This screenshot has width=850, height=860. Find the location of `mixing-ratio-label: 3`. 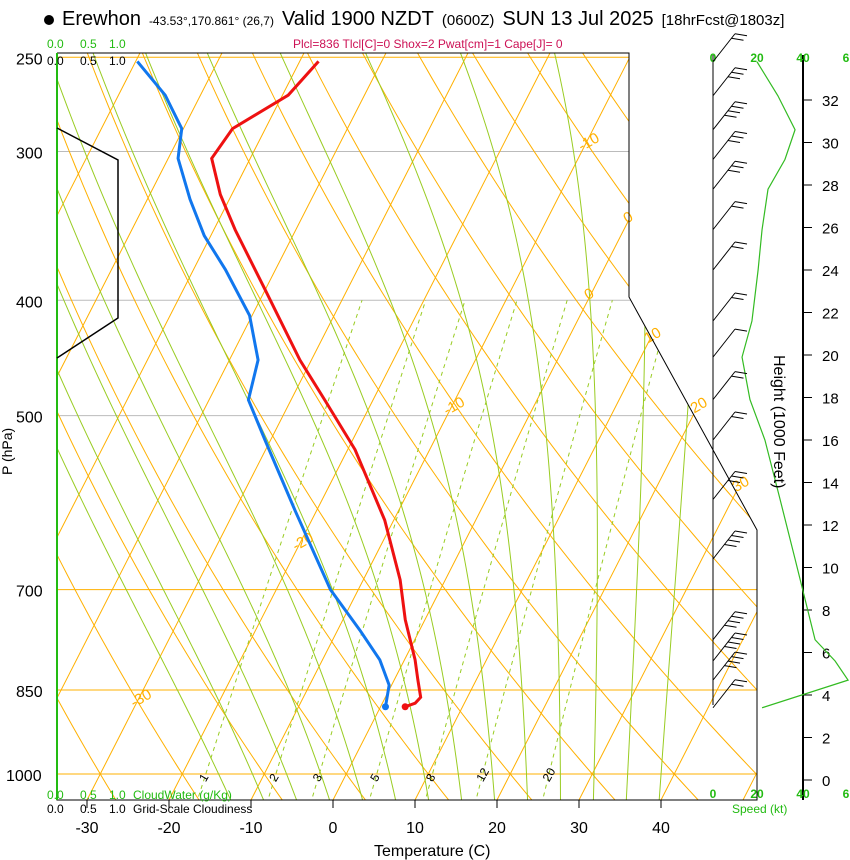

mixing-ratio-label: 3 is located at coordinates (318, 777).